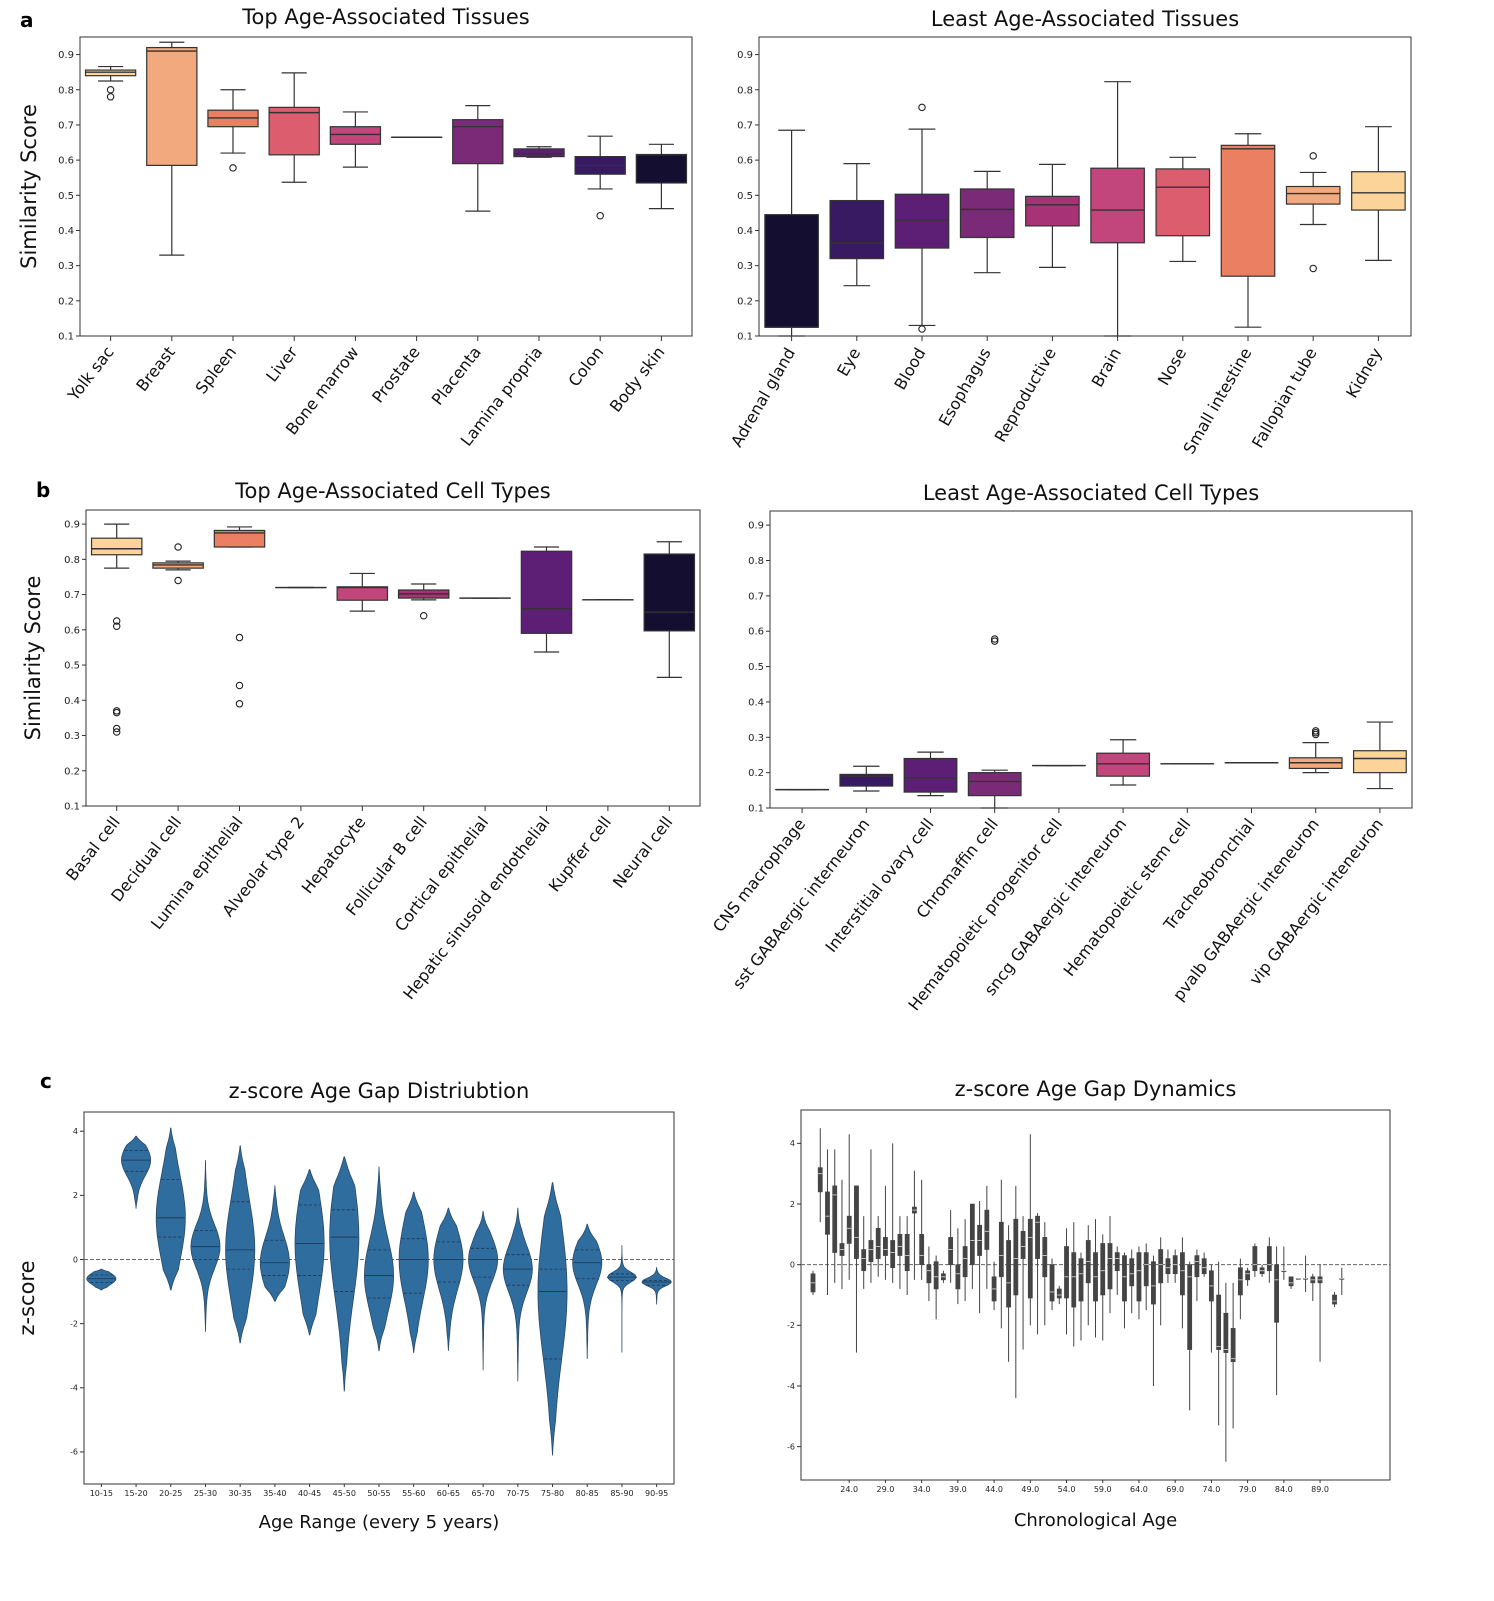  Describe the element at coordinates (1379, 762) in the screenshot. I see `box-vip-gabaergic-inteneuron` at that location.